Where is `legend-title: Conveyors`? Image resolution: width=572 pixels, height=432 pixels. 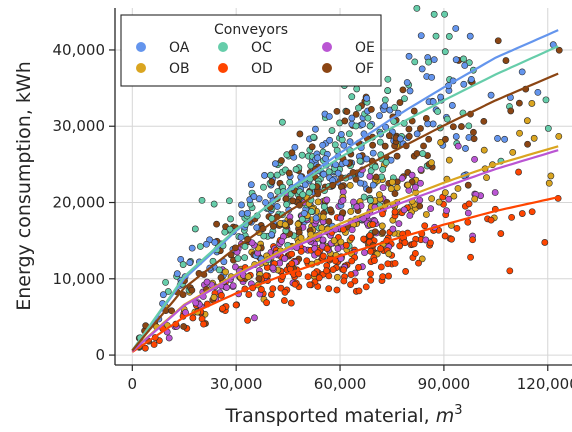
legend-title: Conveyors is located at coordinates (251, 30).